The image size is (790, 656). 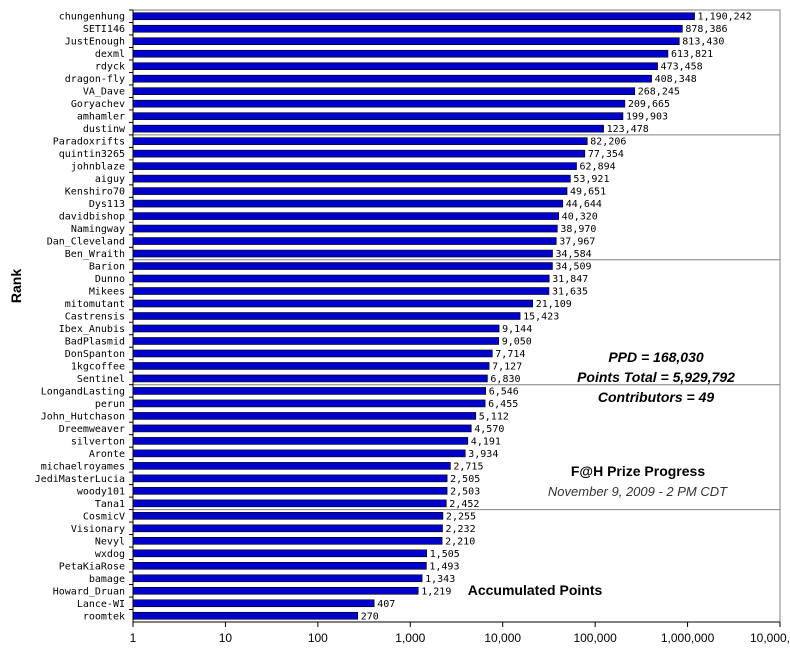 I want to click on category-label: BadPlasmid, so click(x=95, y=341).